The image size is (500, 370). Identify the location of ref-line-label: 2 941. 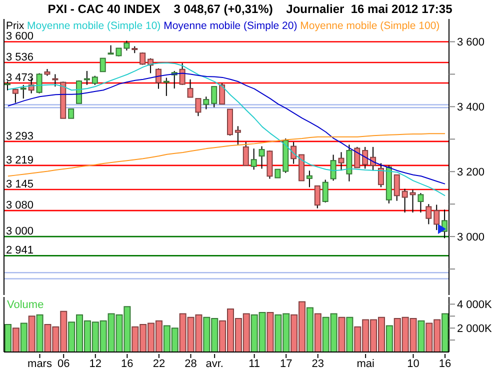
(20, 250).